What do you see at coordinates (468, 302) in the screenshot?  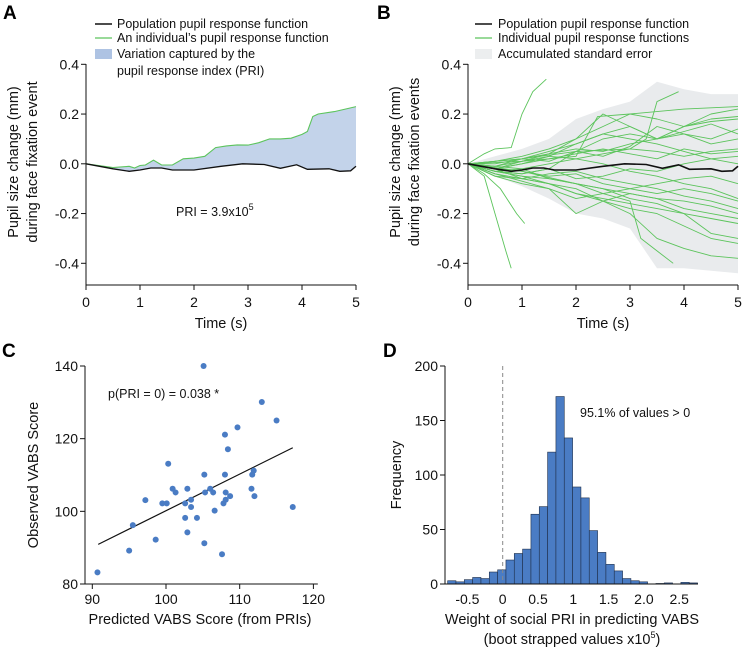 I see `x-tick-label-b: 0` at bounding box center [468, 302].